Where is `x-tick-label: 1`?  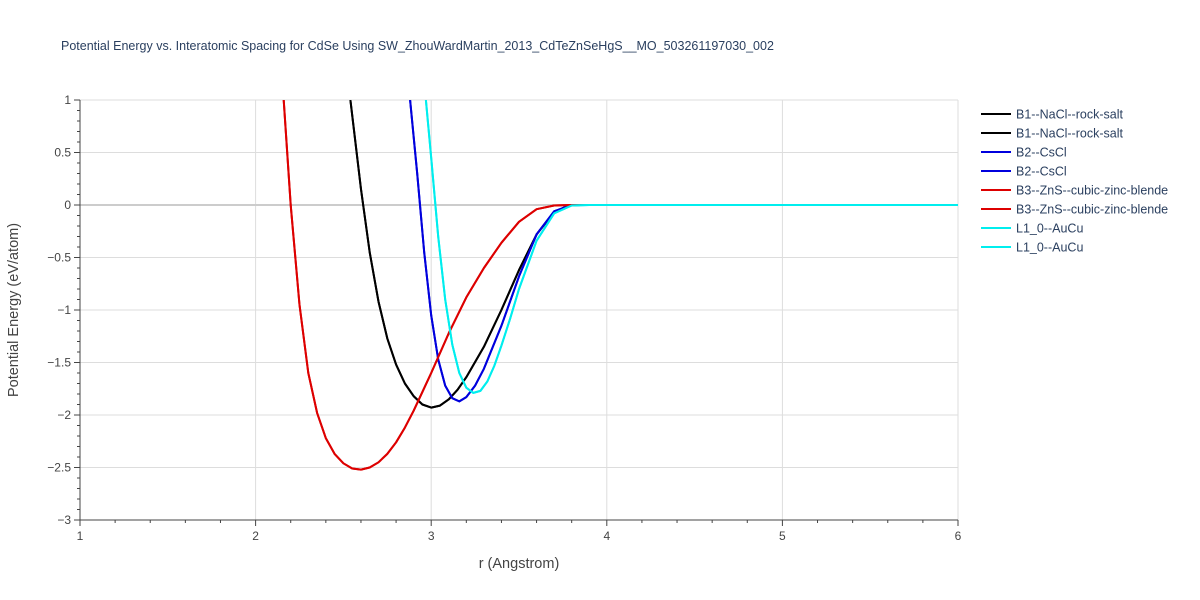 x-tick-label: 1 is located at coordinates (80, 536).